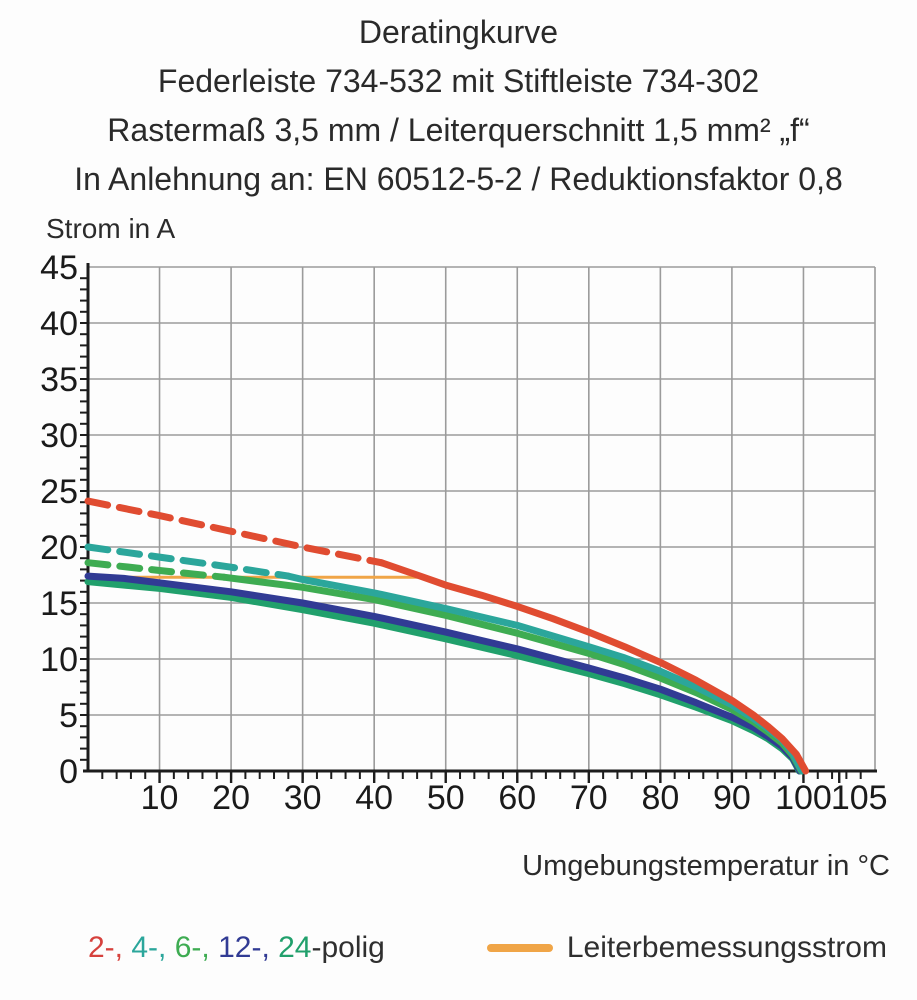  I want to click on pole-legend-item: -polig, so click(348, 947).